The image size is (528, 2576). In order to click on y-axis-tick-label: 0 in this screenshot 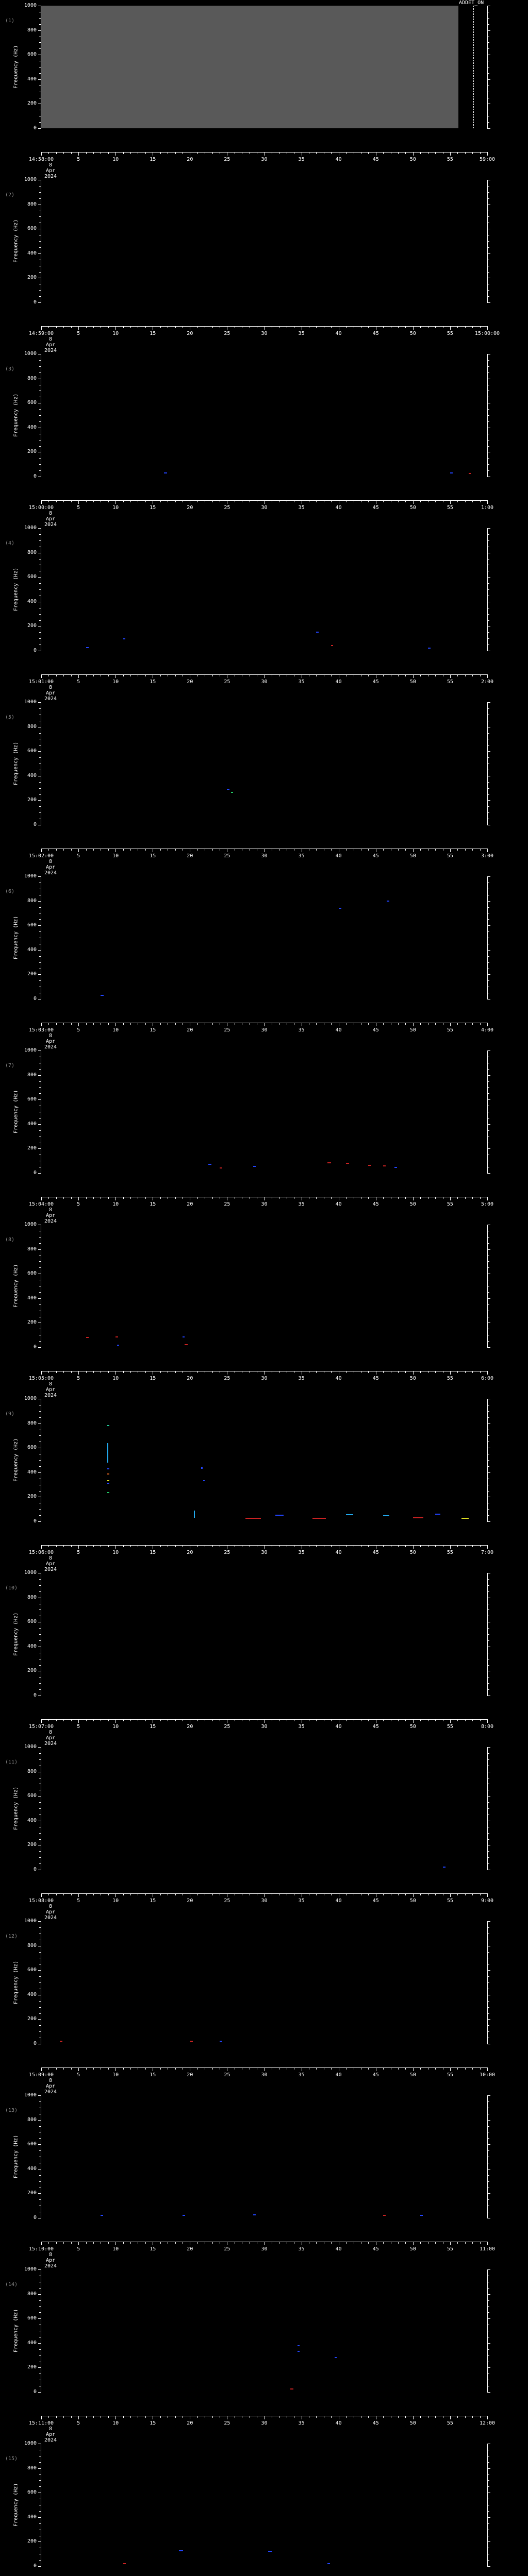, I will do `click(35, 1347)`.